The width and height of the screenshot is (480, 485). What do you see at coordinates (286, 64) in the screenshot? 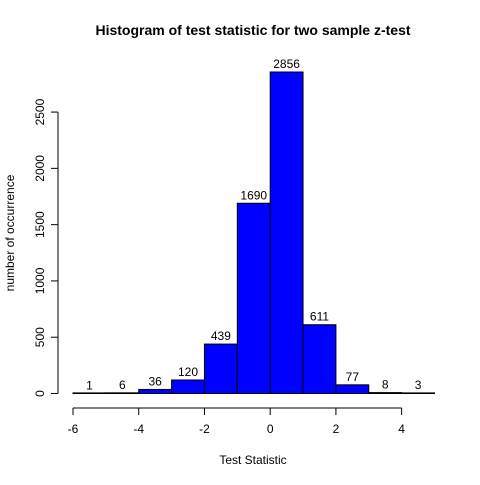
I see `bar-value-label: 2856` at bounding box center [286, 64].